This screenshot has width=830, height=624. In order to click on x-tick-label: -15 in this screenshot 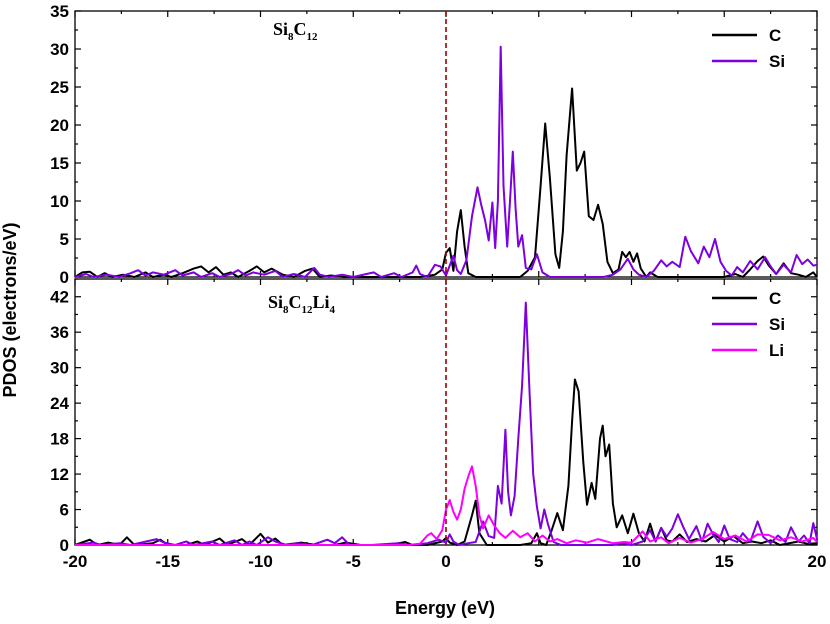, I will do `click(167, 561)`.